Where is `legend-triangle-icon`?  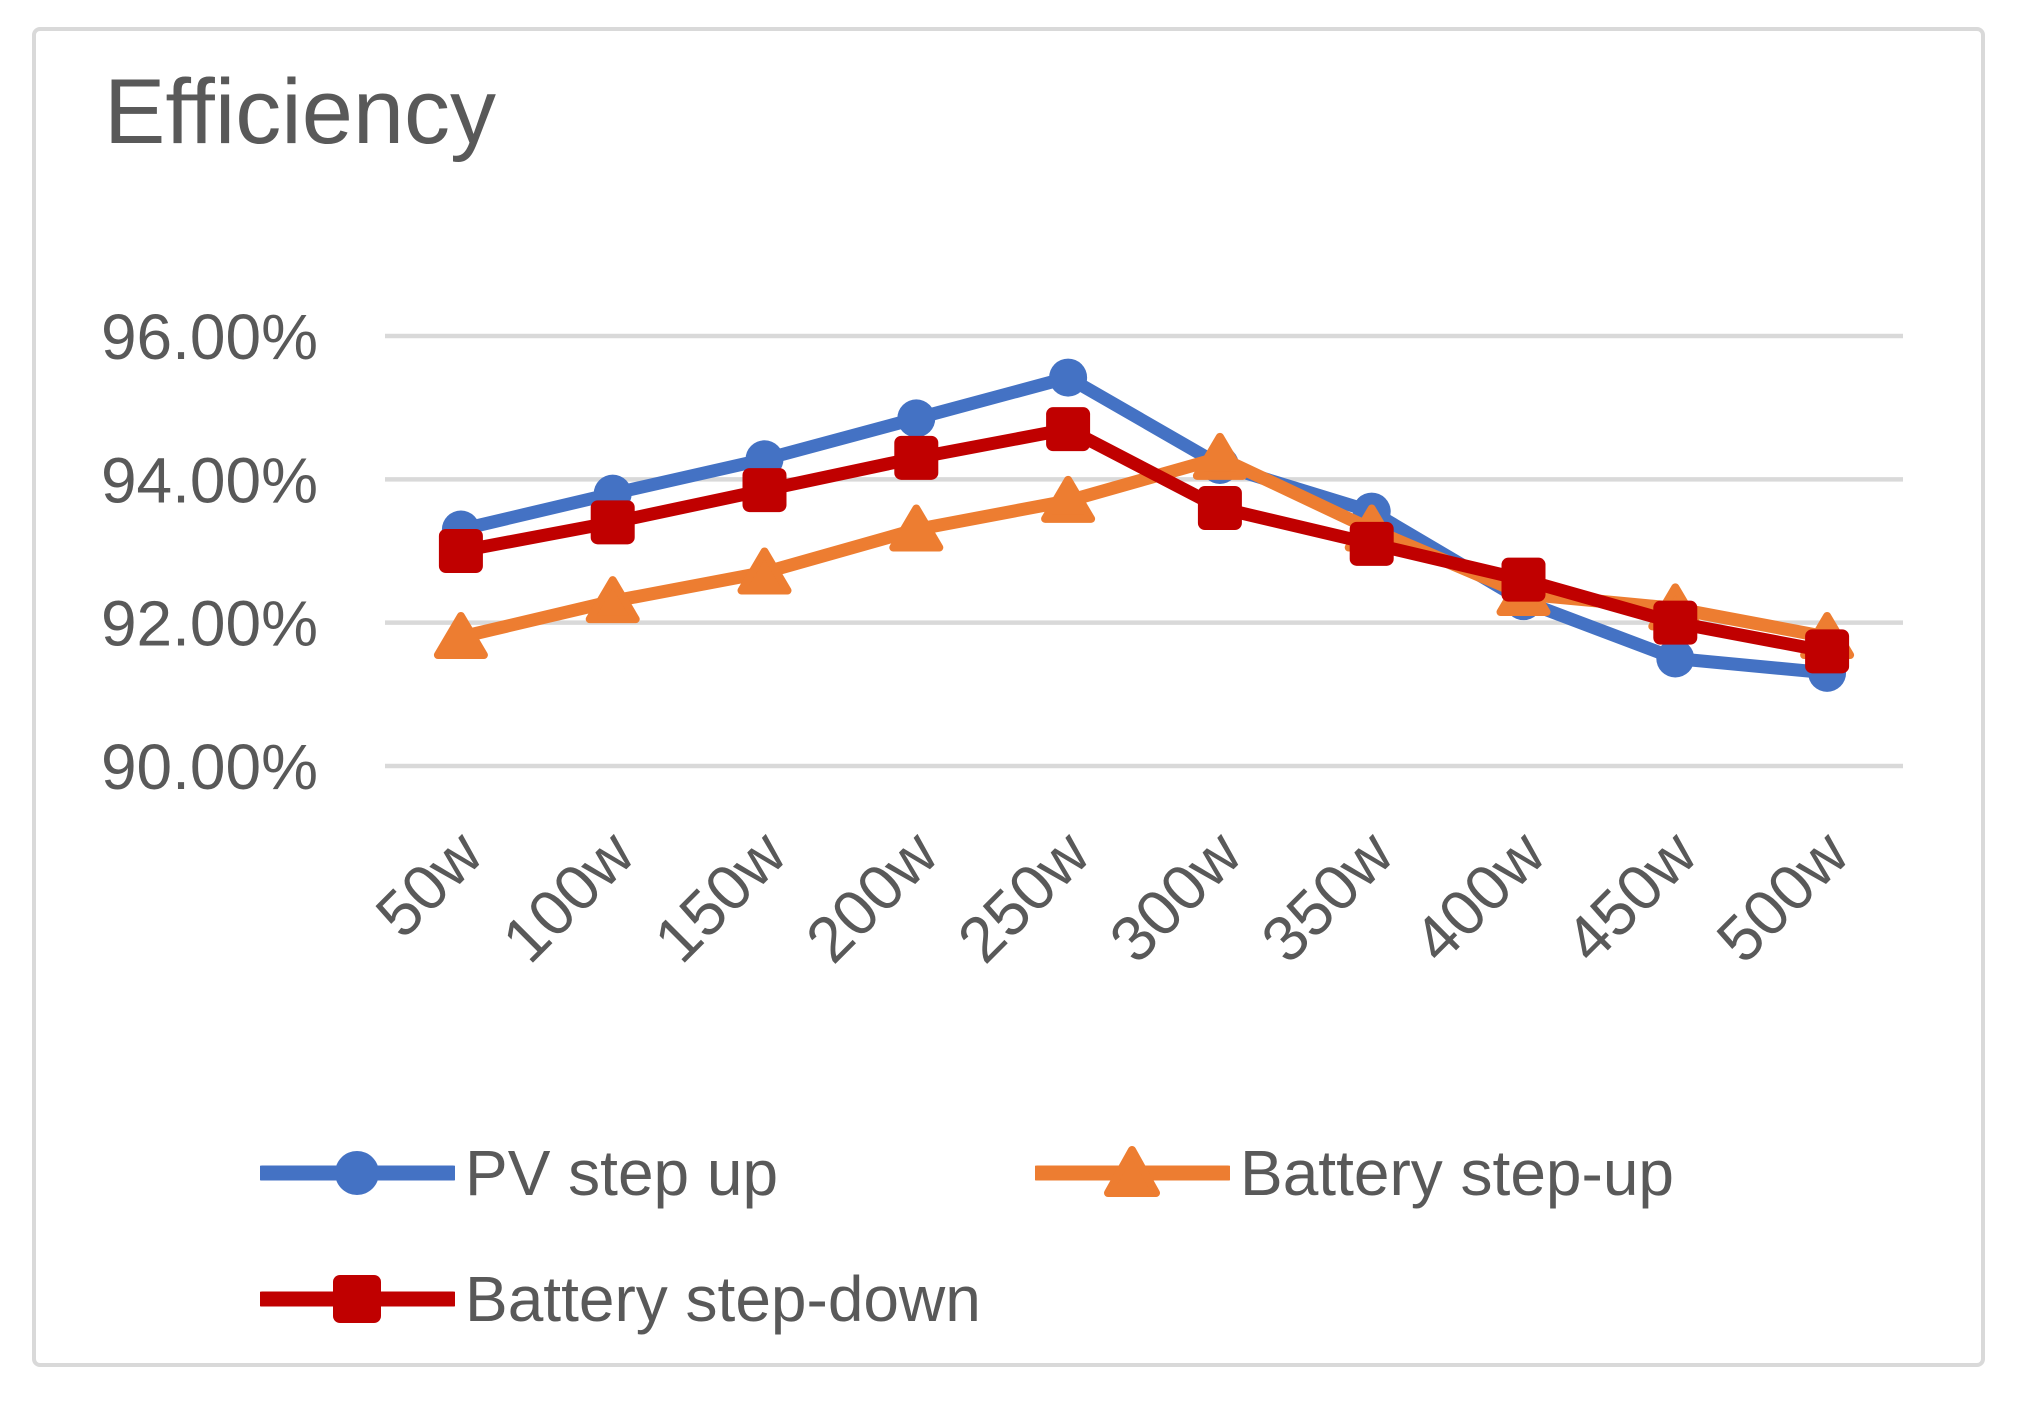
legend-triangle-icon is located at coordinates (1132, 1171).